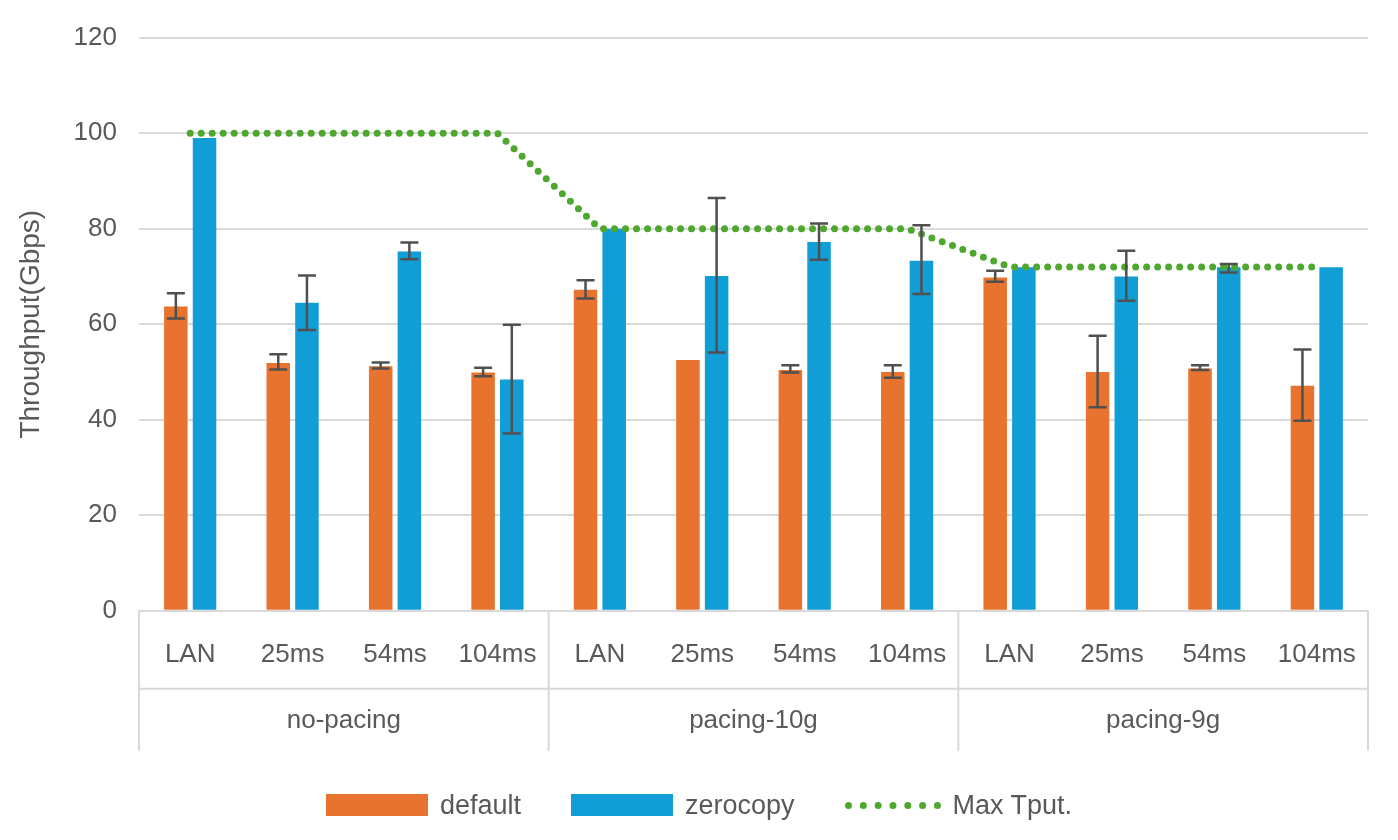 The width and height of the screenshot is (1398, 840). I want to click on y-tick-label: 120, so click(95, 35).